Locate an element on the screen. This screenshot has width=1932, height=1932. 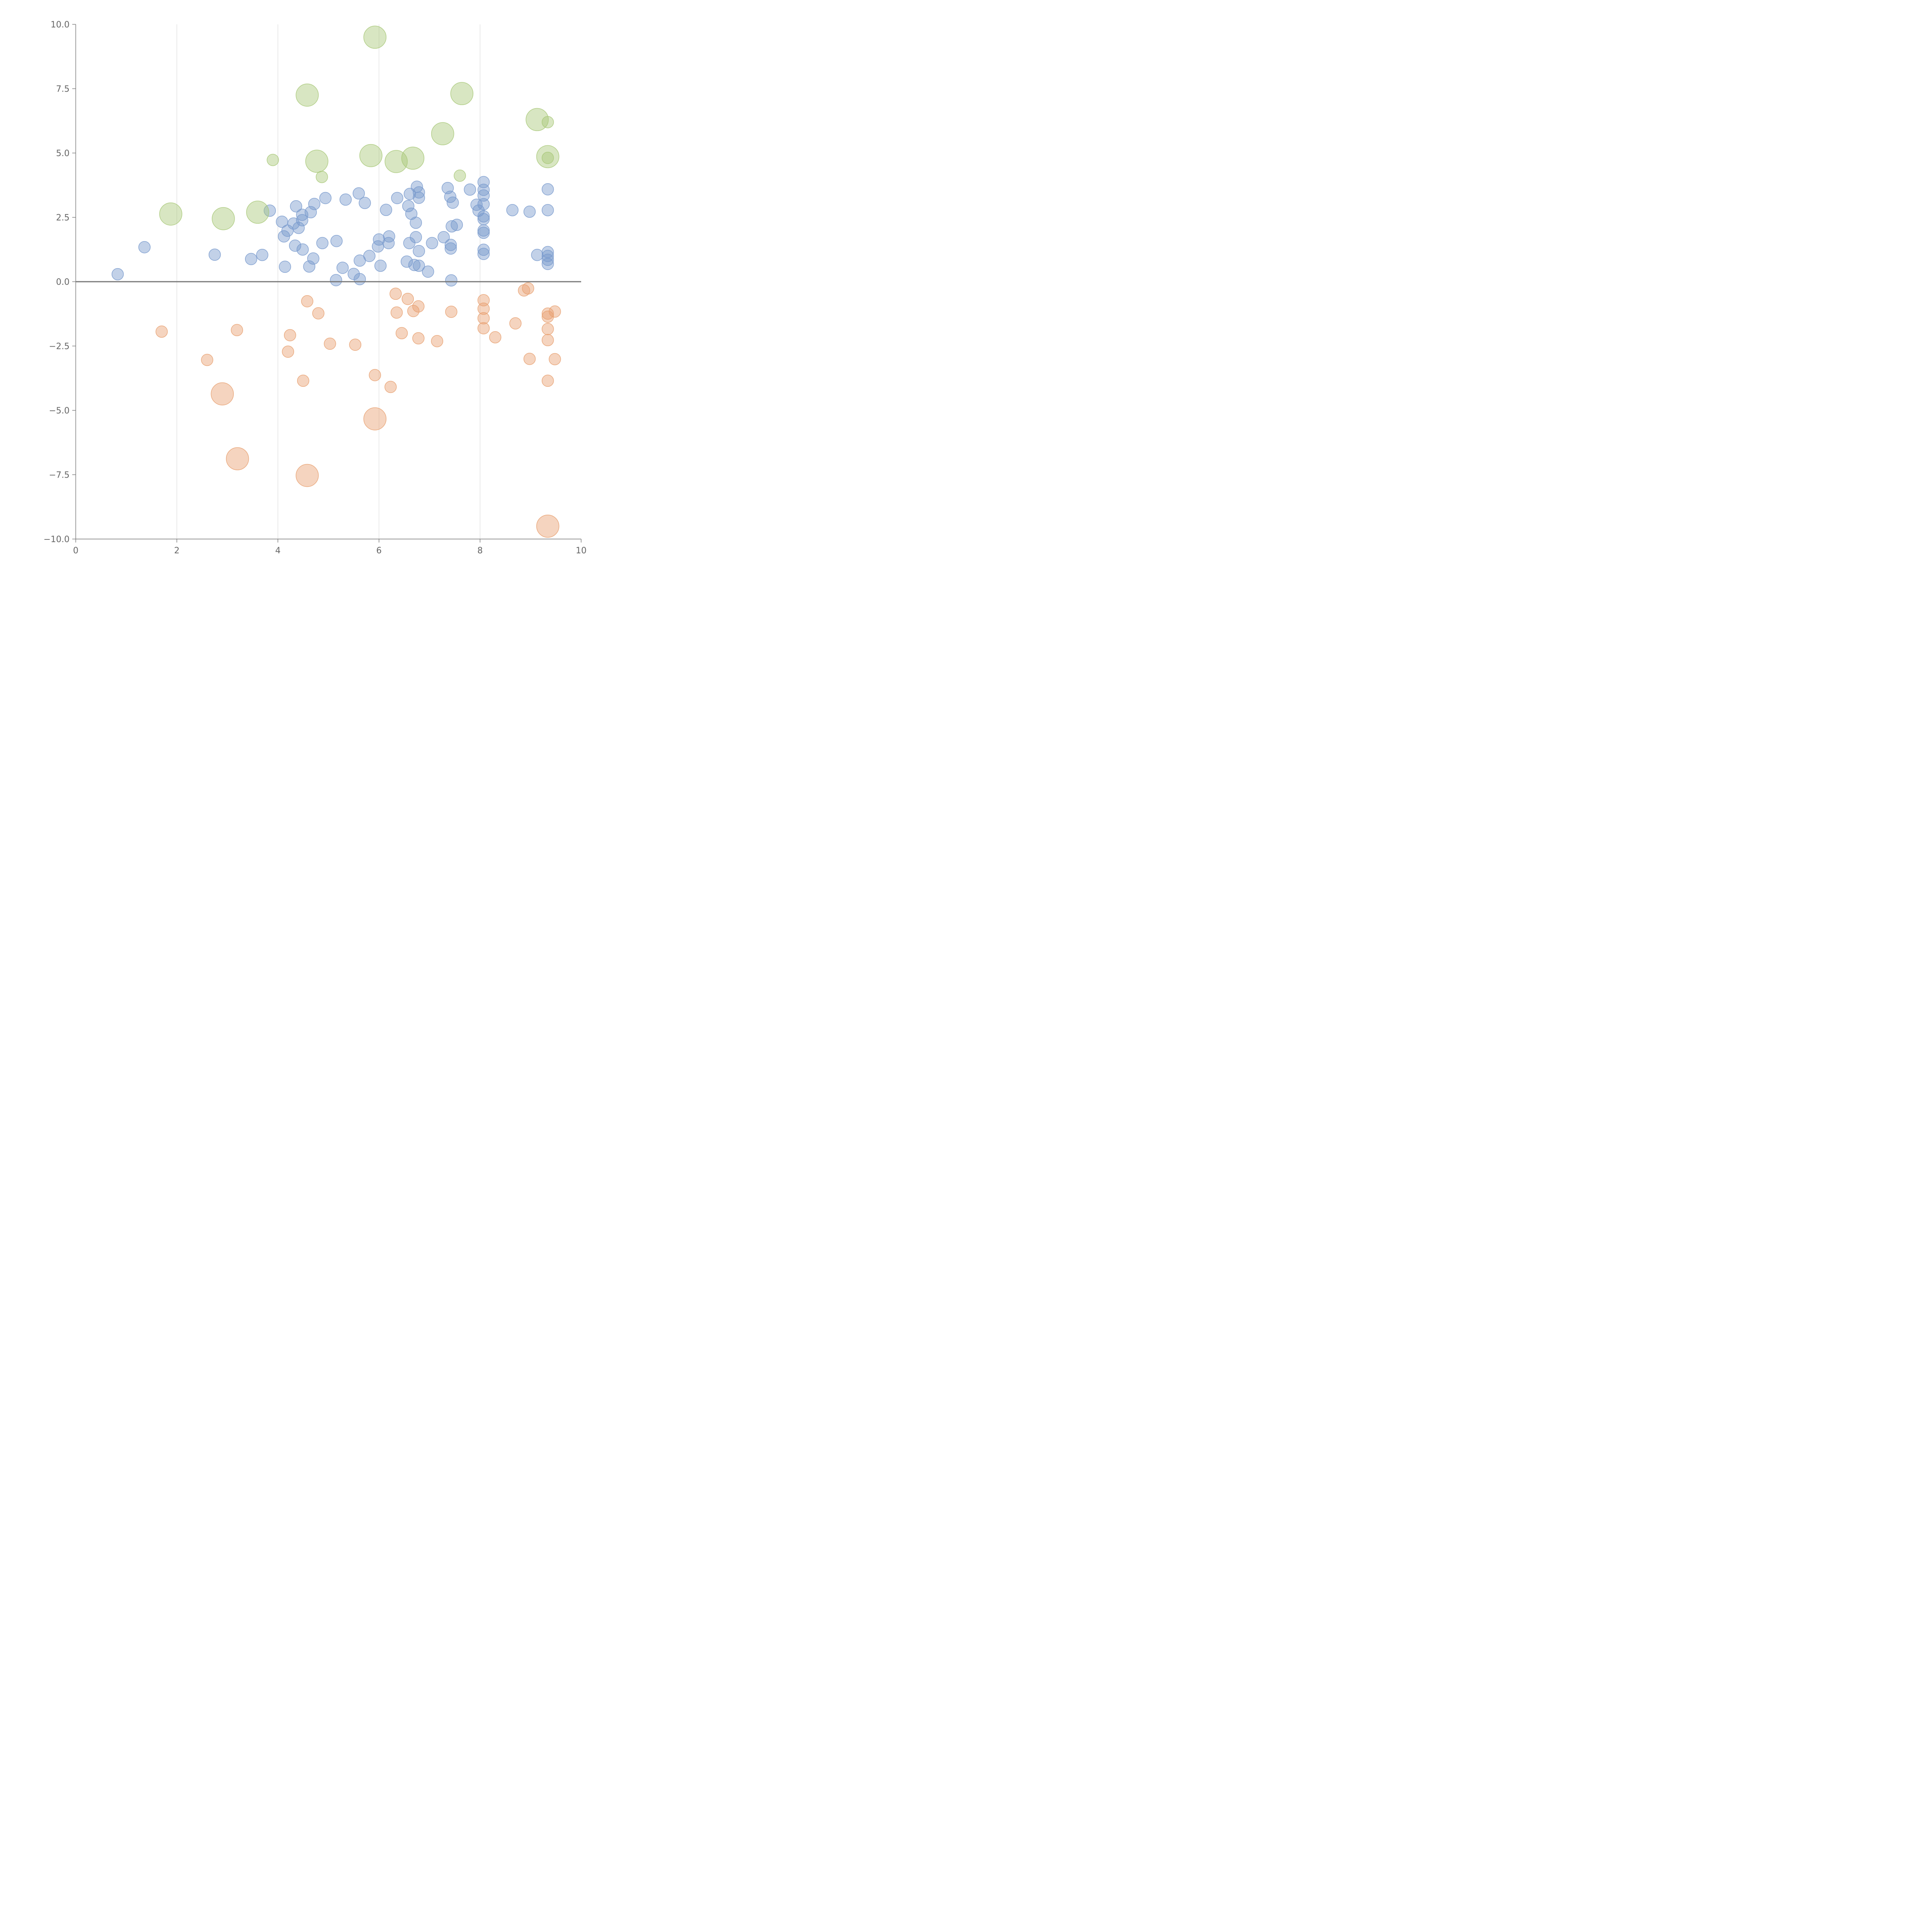
y-tick-label: −10.0 is located at coordinates (57, 539).